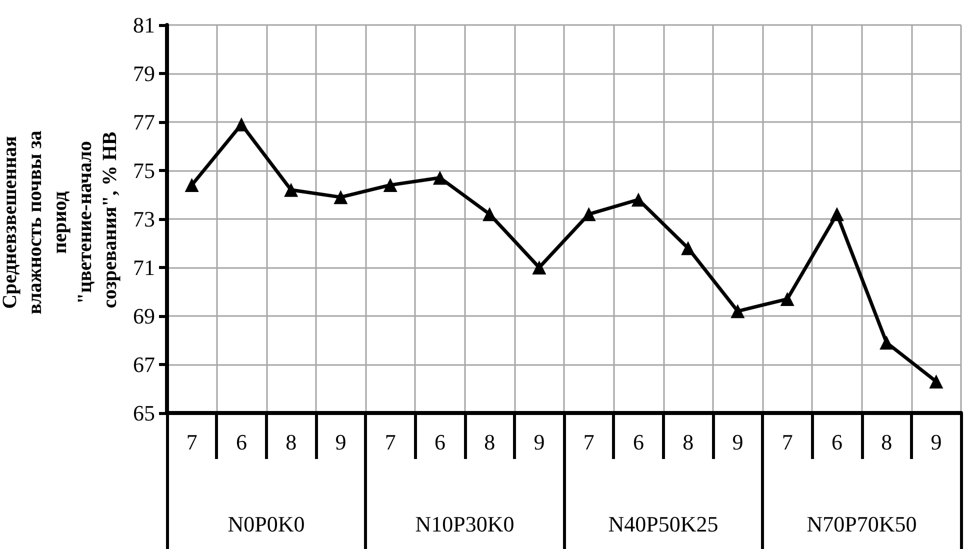 This screenshot has height=549, width=969. Describe the element at coordinates (144, 316) in the screenshot. I see `y-tick-label: 69` at that location.